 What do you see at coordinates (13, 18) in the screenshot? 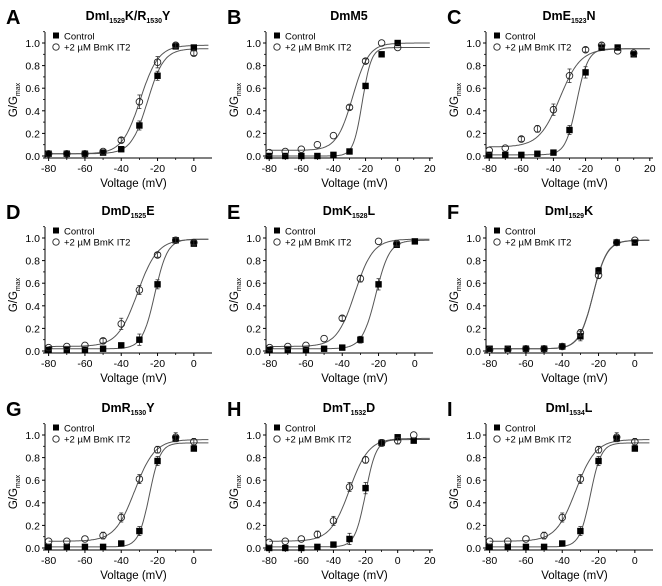
I see `panel-letter: A` at bounding box center [13, 18].